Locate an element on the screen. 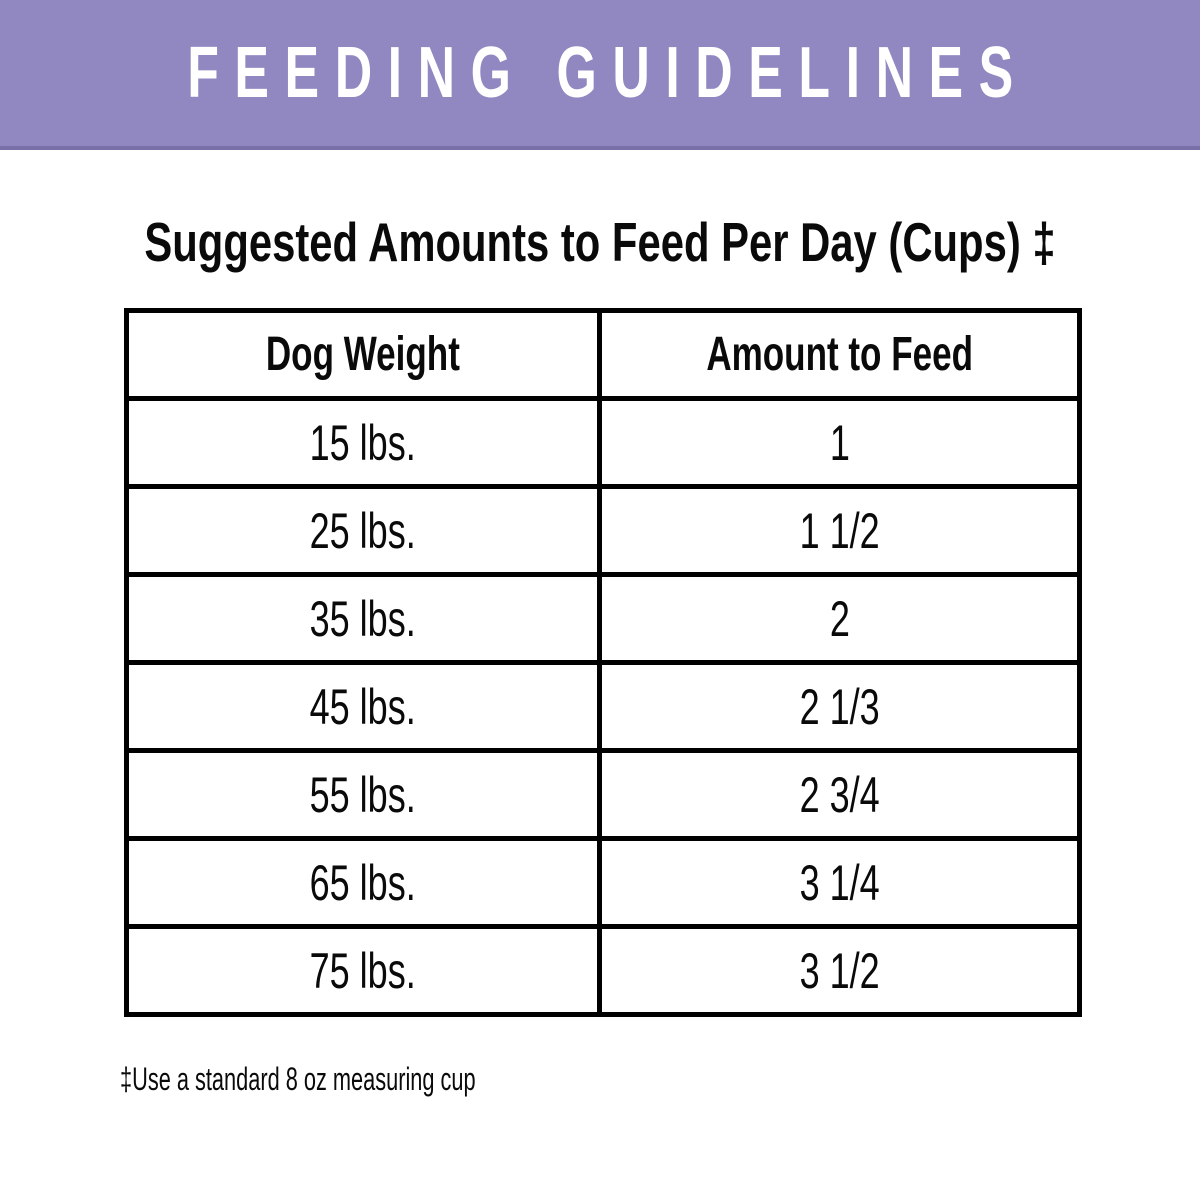 The width and height of the screenshot is (1200, 1200). amount-cell: 1 is located at coordinates (839, 442).